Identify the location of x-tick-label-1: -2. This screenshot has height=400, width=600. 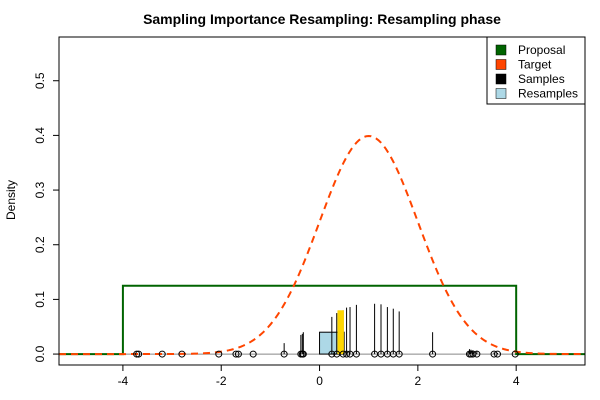
(221, 381).